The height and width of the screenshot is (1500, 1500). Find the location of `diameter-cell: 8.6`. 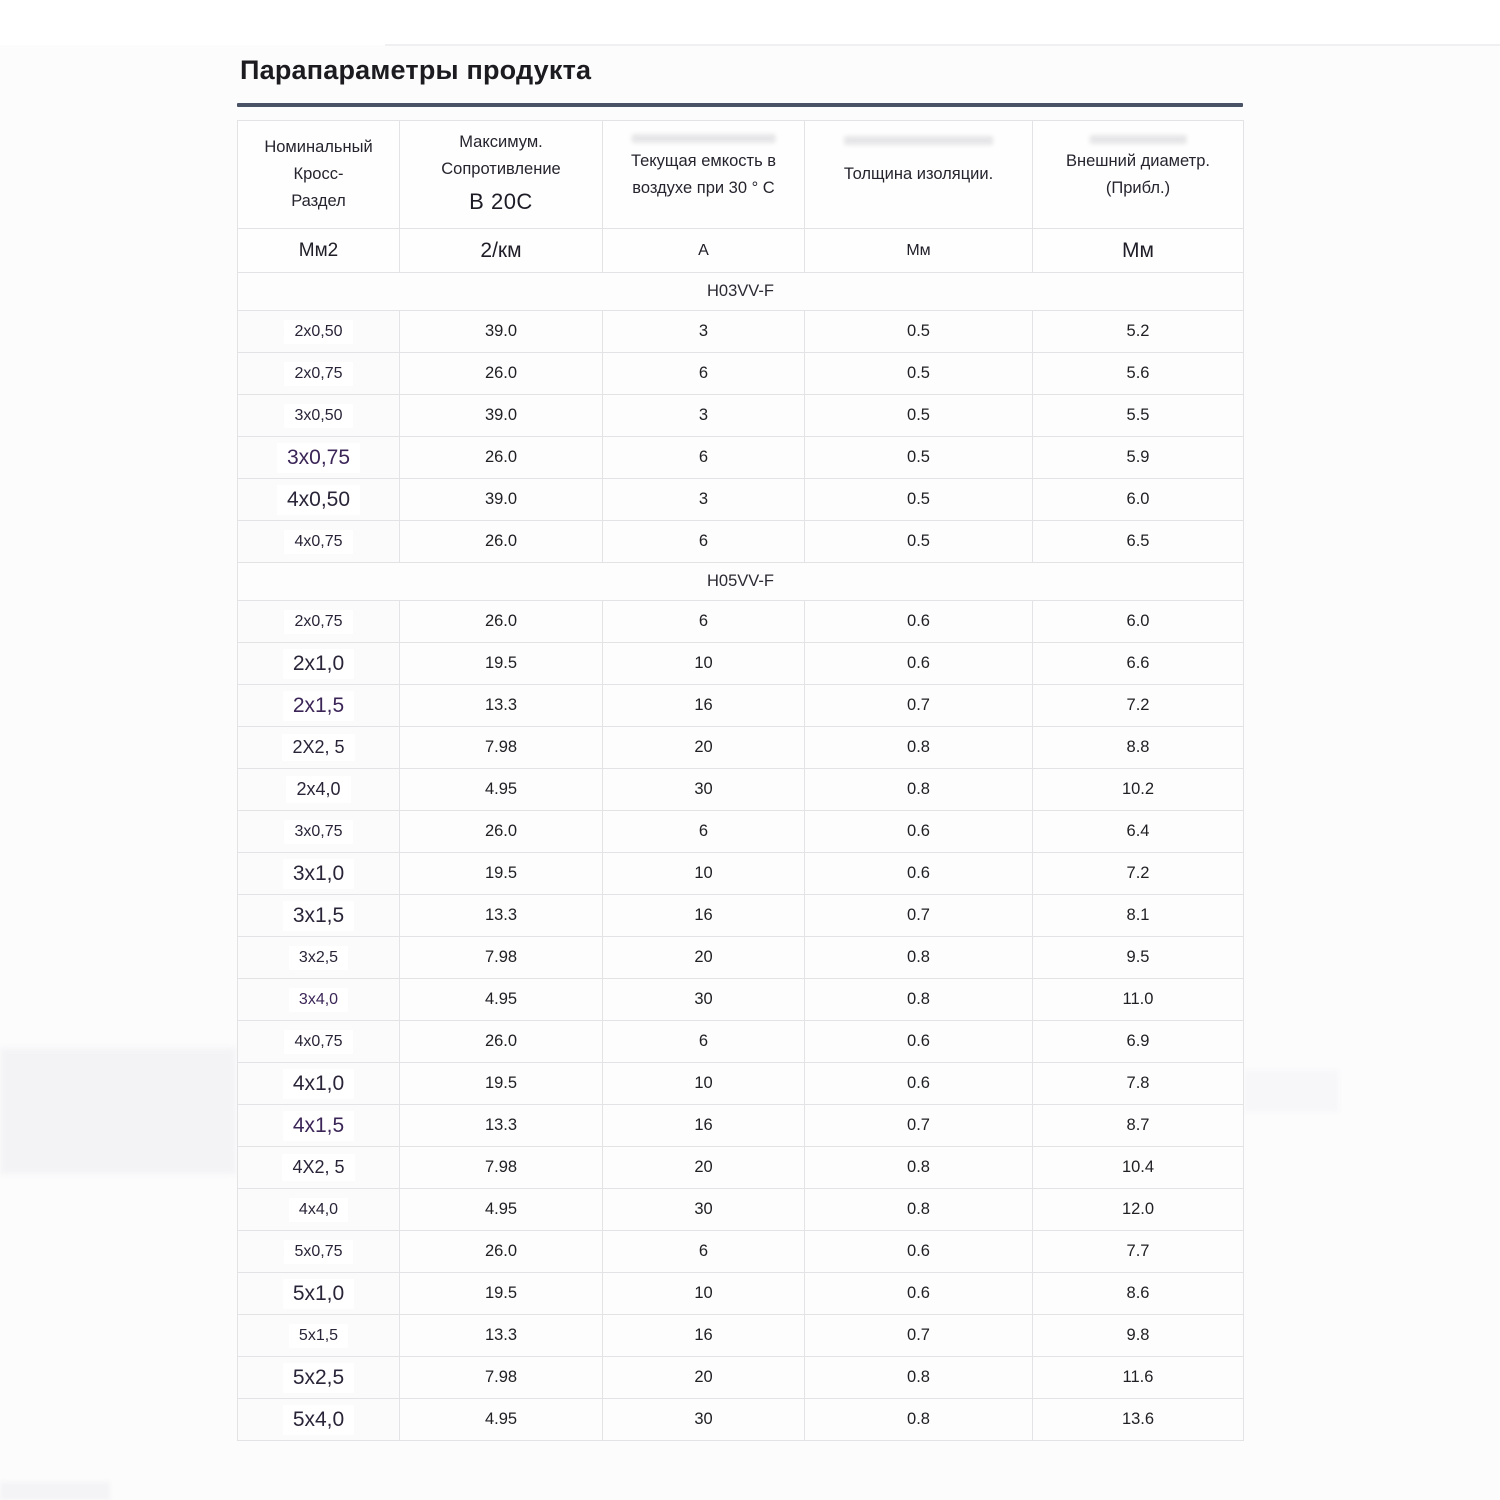

diameter-cell: 8.6 is located at coordinates (1138, 1294).